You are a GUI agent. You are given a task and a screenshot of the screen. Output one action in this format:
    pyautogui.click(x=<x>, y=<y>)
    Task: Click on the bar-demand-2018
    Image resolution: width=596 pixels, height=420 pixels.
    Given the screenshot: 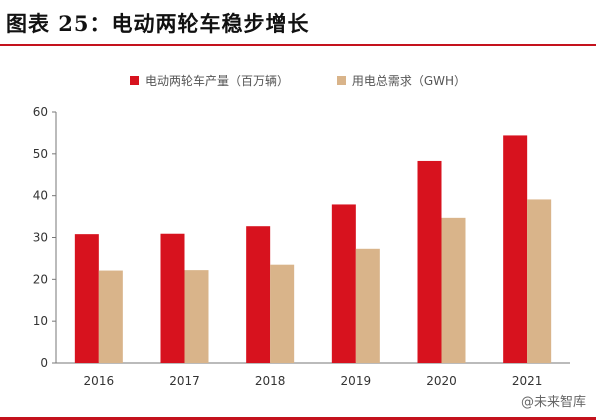 What is the action you would take?
    pyautogui.click(x=282, y=313)
    